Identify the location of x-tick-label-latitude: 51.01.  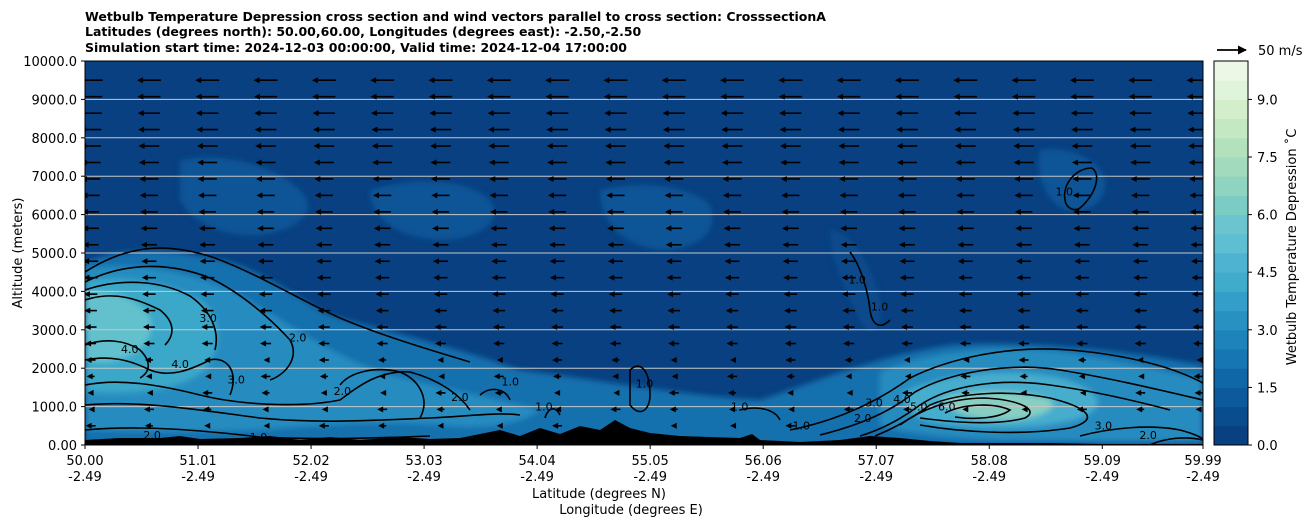
(197, 461).